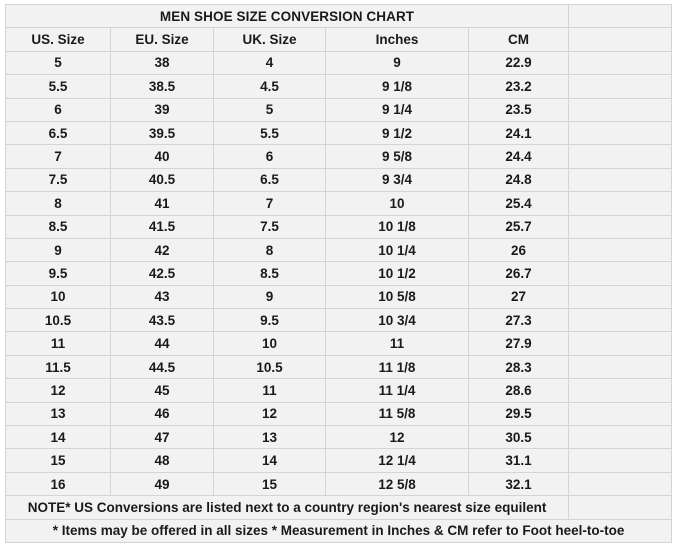 The image size is (676, 543). What do you see at coordinates (397, 273) in the screenshot?
I see `cell-inches: 10 1/2` at bounding box center [397, 273].